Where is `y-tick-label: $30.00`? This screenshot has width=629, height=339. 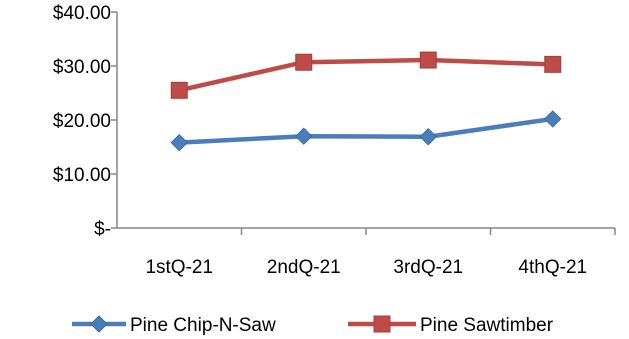 y-tick-label: $30.00 is located at coordinates (82, 67).